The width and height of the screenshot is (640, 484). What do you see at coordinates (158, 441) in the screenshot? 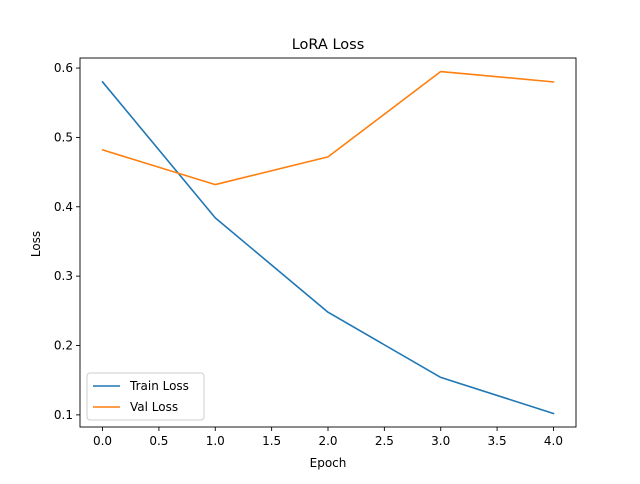
I see `x-tick-label: 0.5` at bounding box center [158, 441].